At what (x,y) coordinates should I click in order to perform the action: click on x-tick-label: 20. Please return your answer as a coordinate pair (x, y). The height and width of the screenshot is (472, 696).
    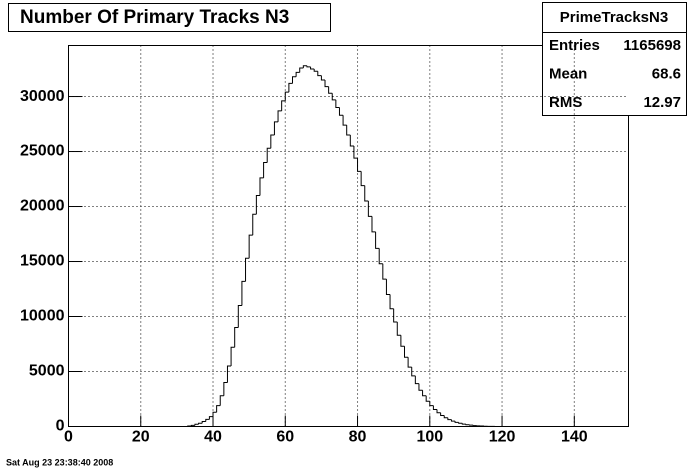
    Looking at the image, I should click on (141, 437).